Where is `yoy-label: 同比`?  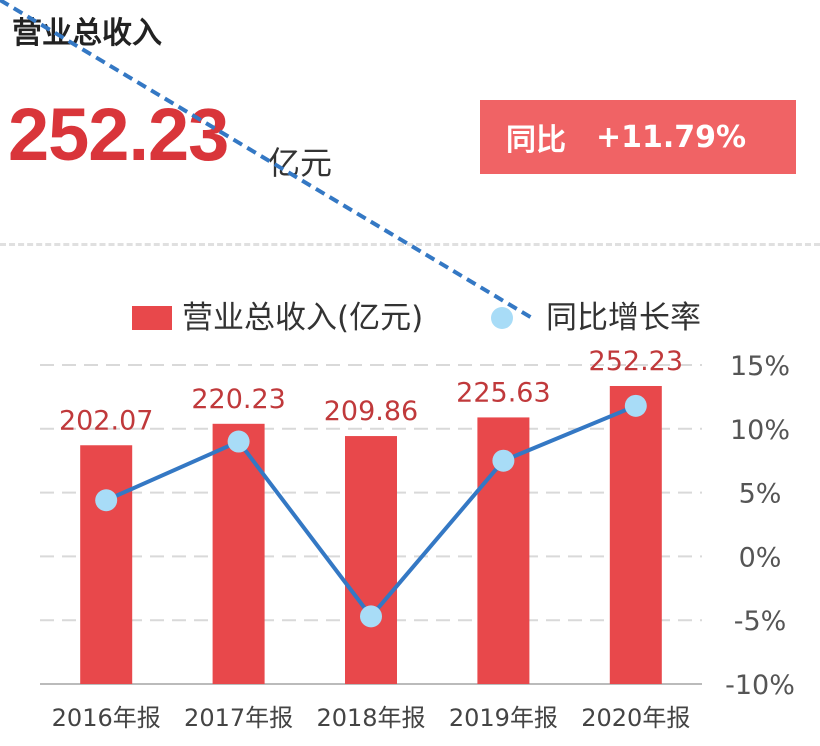 yoy-label: 同比 is located at coordinates (536, 140).